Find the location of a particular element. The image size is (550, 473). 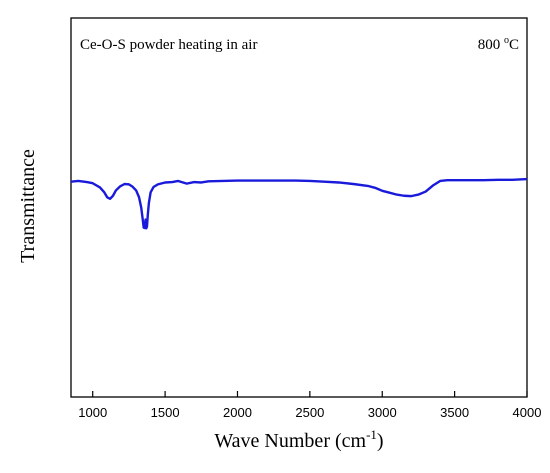

x-axis-label-sup: -1 is located at coordinates (371, 434).